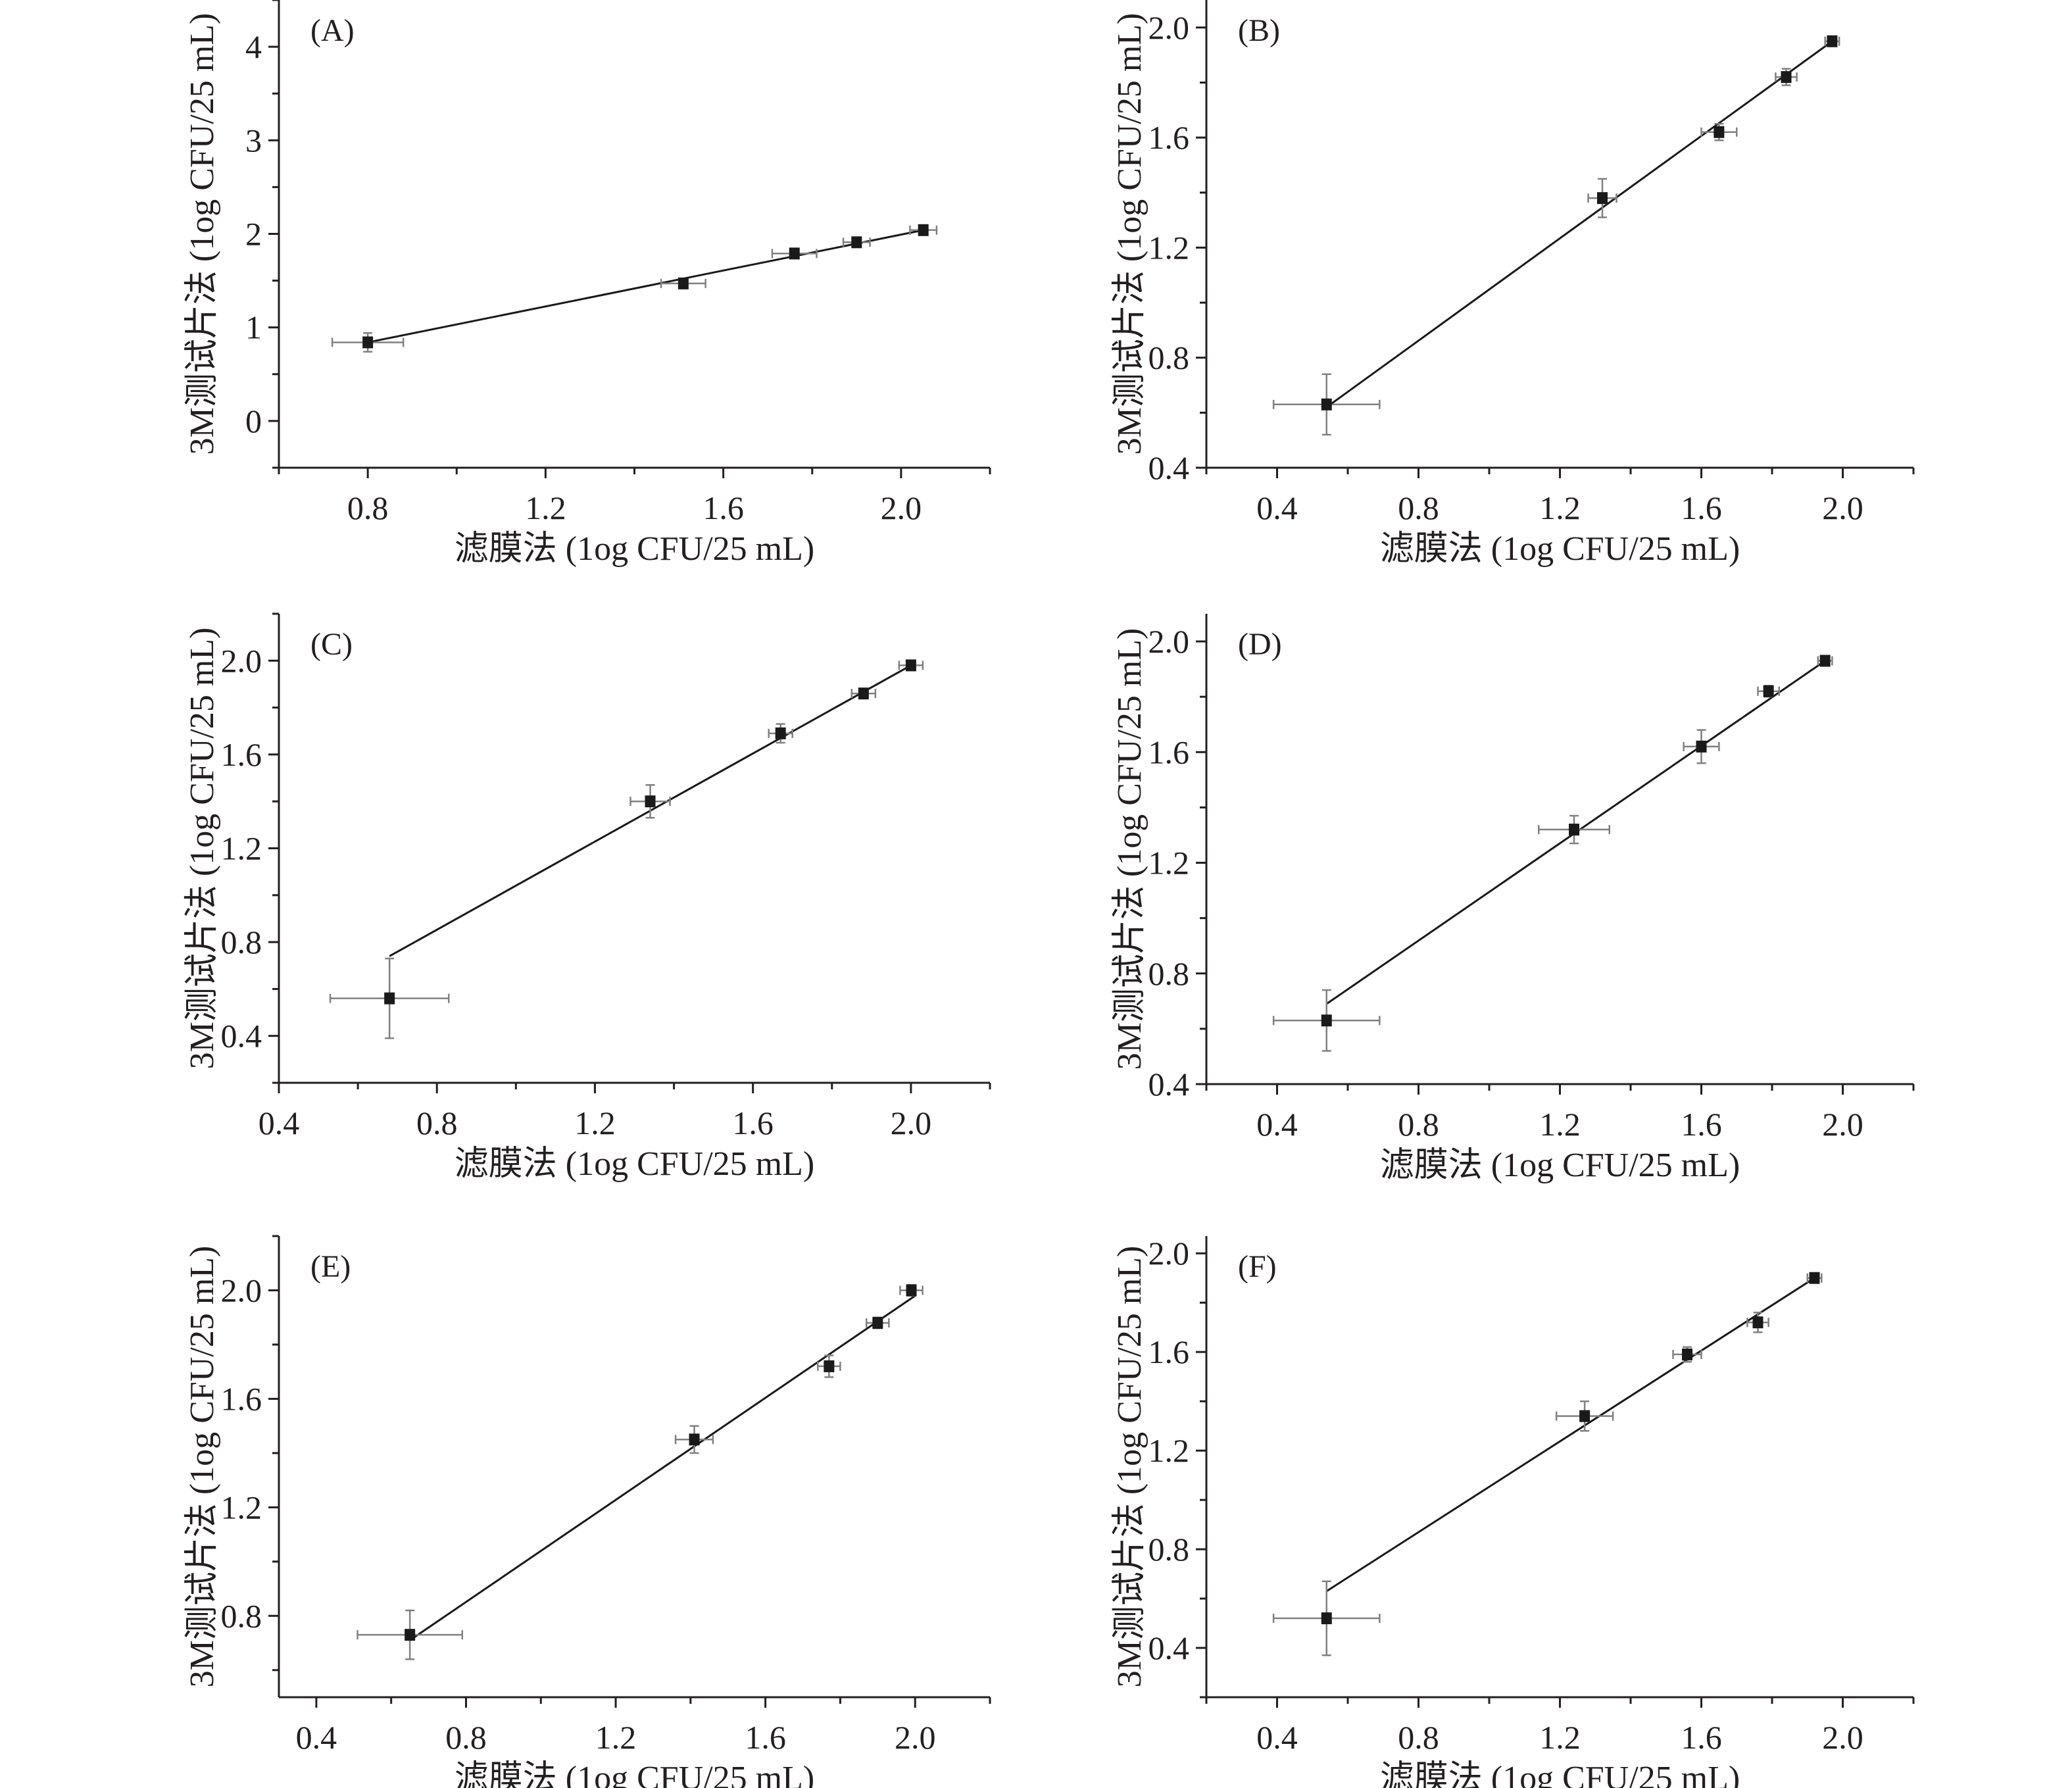 The width and height of the screenshot is (2072, 1788). Describe the element at coordinates (253, 140) in the screenshot. I see `y-tick-label: 3` at that location.